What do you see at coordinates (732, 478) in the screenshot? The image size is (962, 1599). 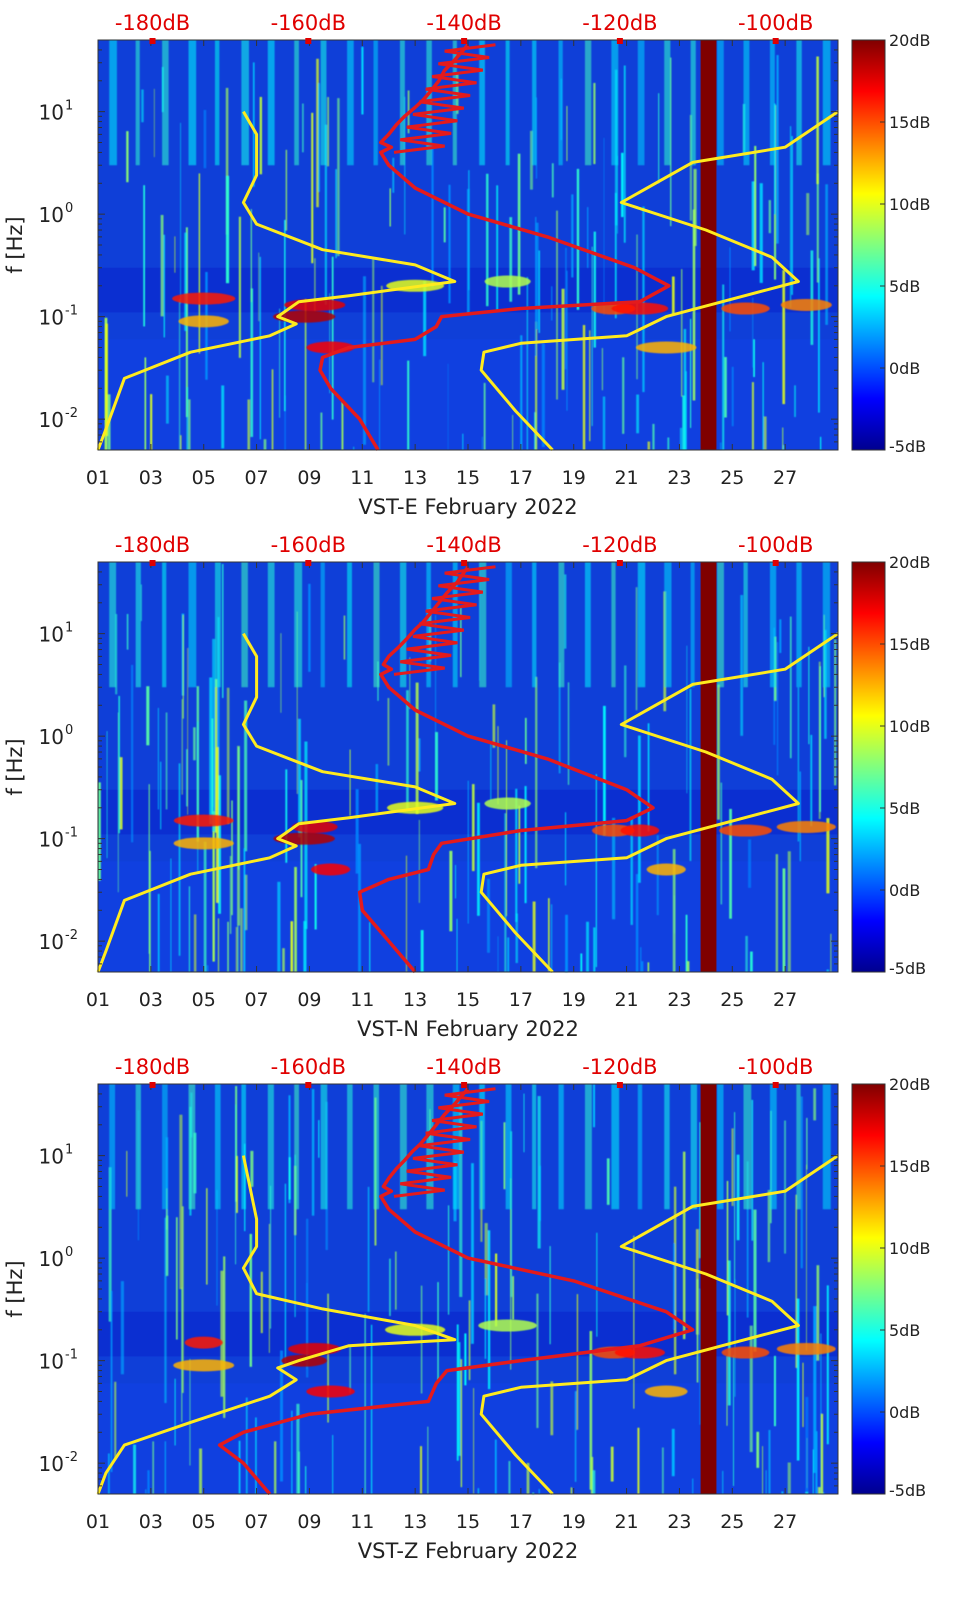 I see `x-tick-label: 25` at bounding box center [732, 478].